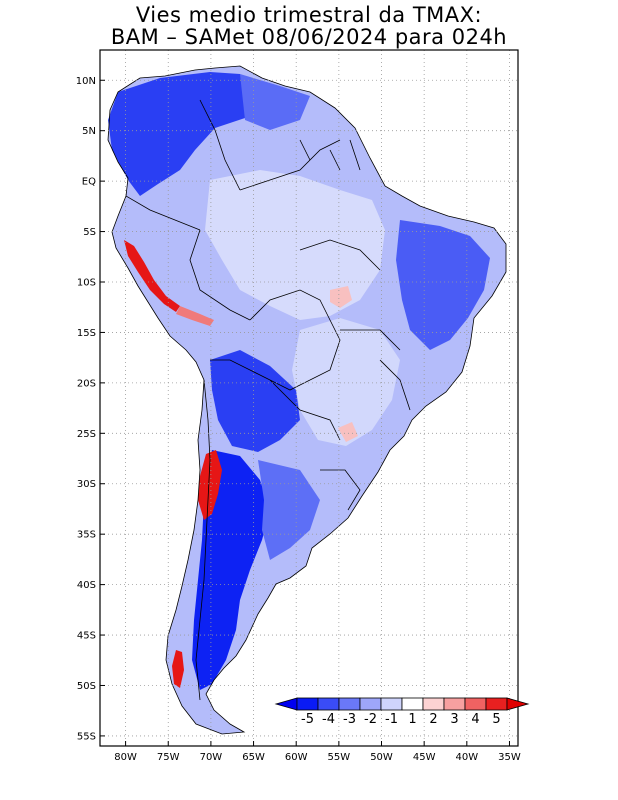 Image resolution: width=618 pixels, height=800 pixels. I want to click on lon-tick-label: 70W, so click(211, 757).